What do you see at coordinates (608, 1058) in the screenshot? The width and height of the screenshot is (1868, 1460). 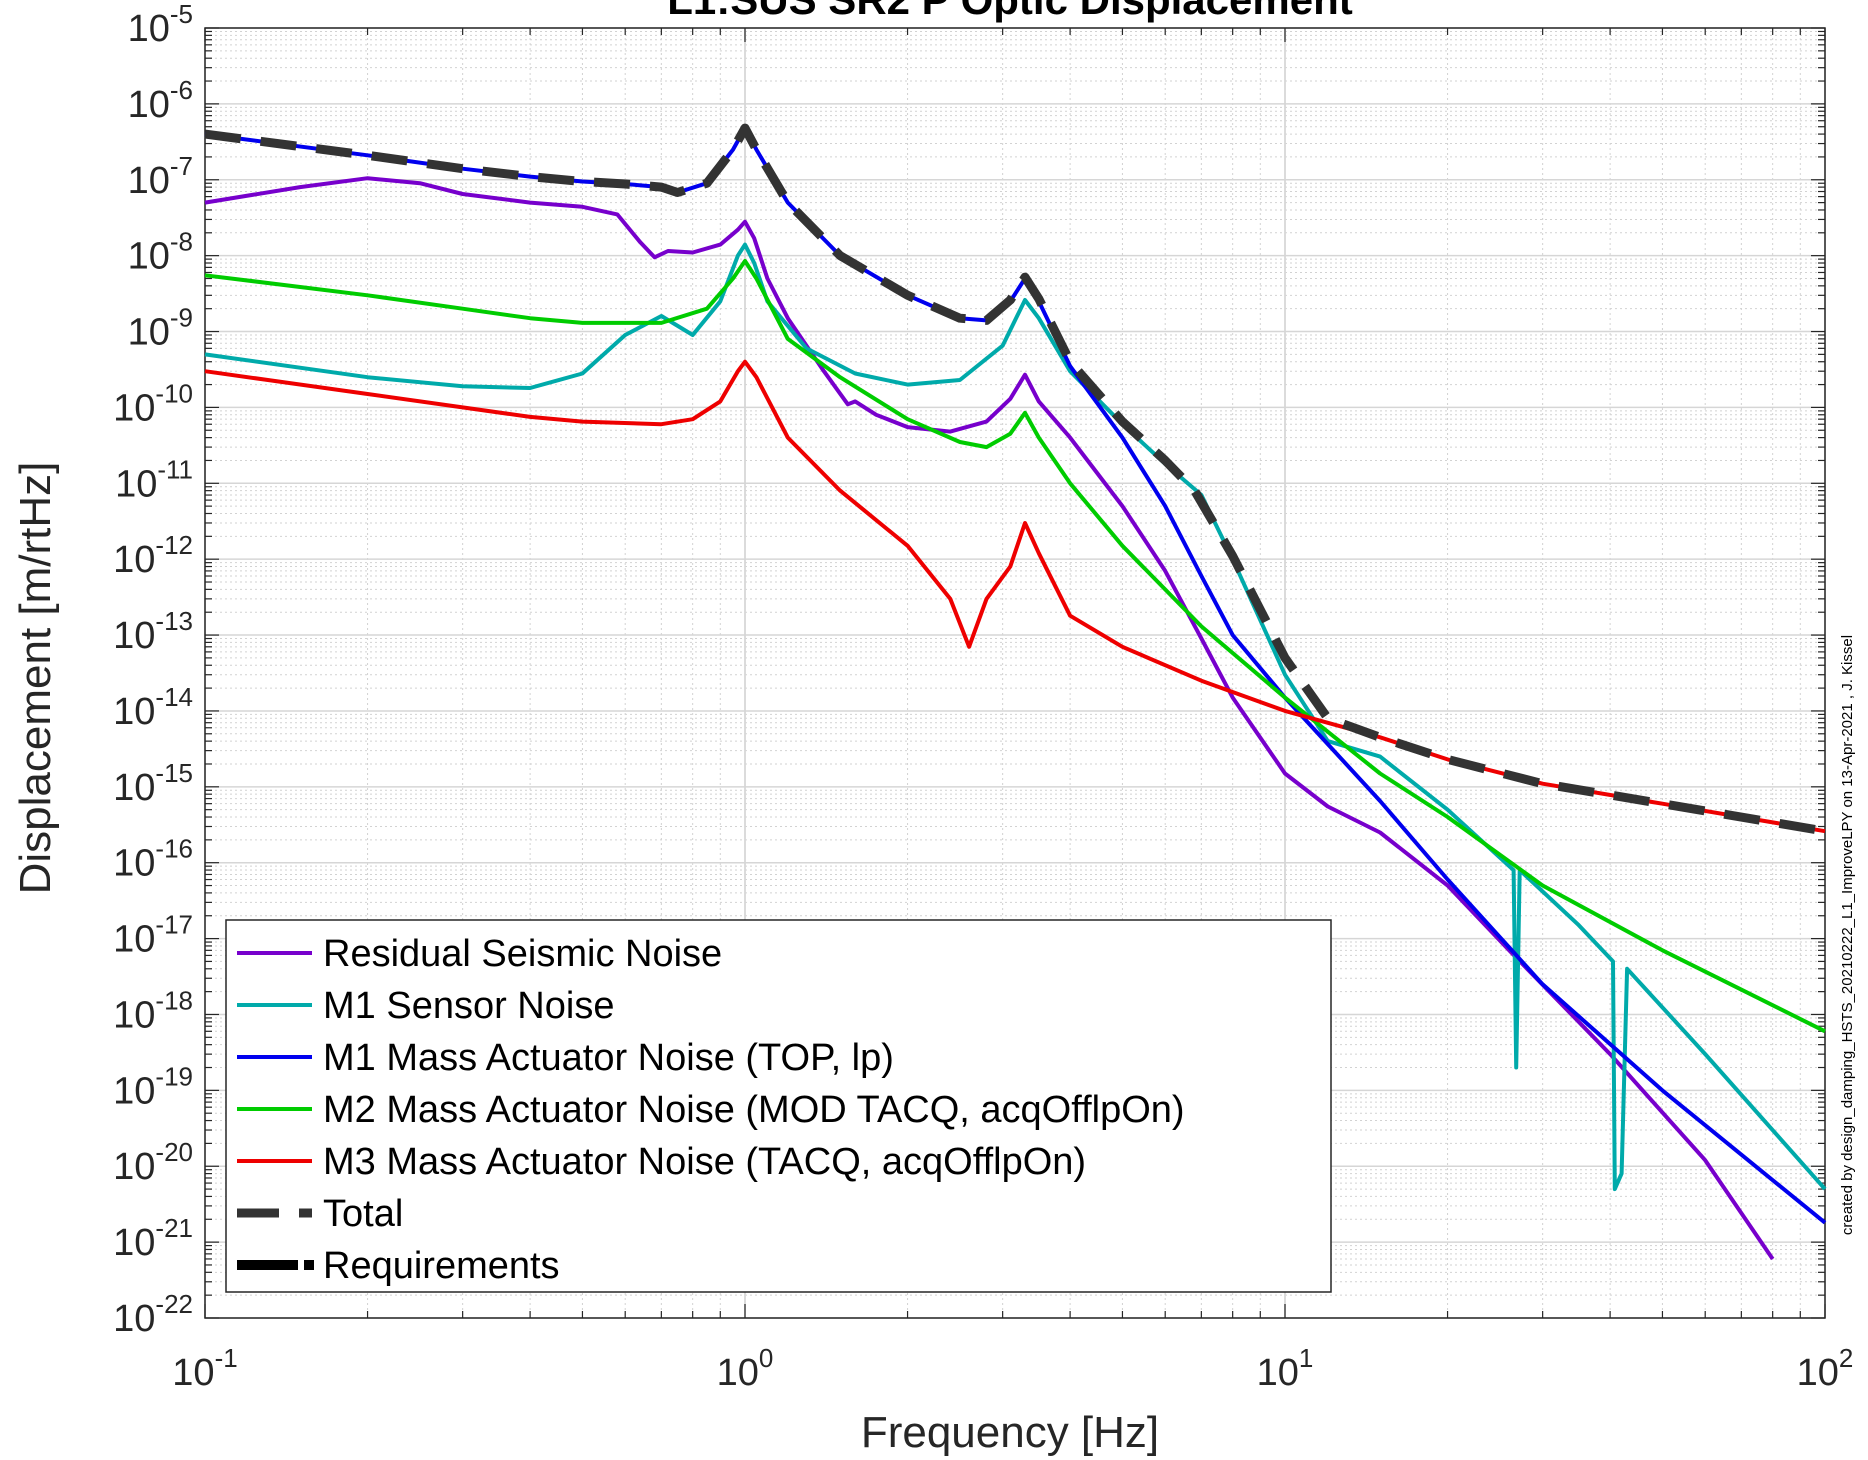 I see `legend-label: M1 Mass Actuator Noise (TOP, lp)` at bounding box center [608, 1058].